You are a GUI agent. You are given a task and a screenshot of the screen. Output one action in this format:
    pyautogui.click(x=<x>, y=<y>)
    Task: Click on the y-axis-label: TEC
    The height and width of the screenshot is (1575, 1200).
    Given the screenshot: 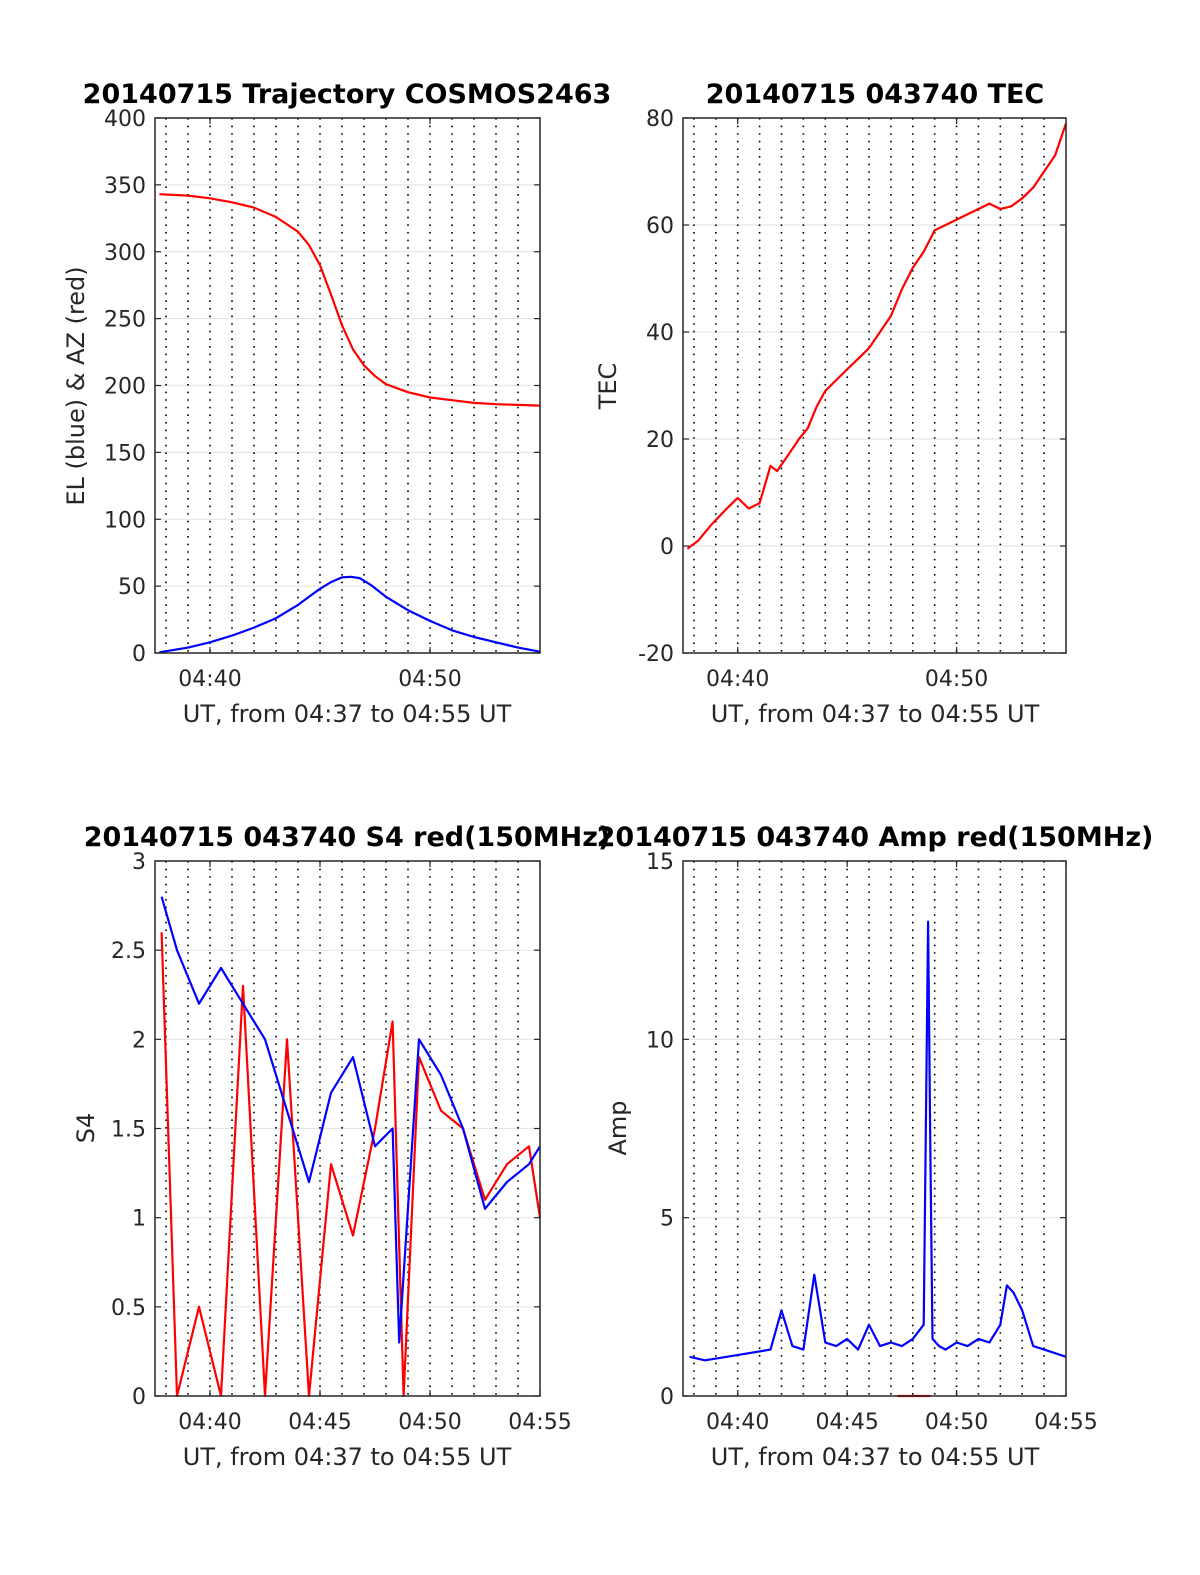 What is the action you would take?
    pyautogui.click(x=608, y=387)
    